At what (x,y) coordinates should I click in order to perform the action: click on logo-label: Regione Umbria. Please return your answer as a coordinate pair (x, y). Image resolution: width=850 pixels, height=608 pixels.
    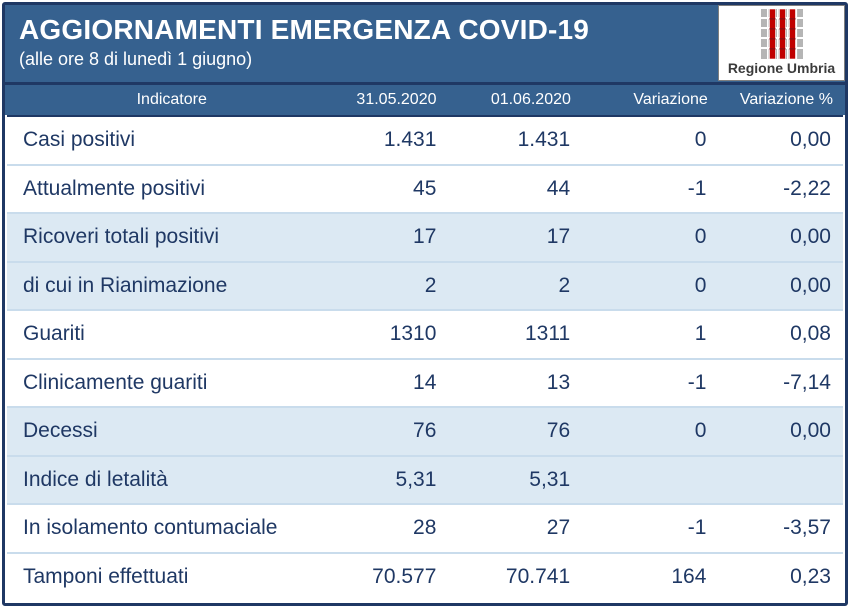
    Looking at the image, I should click on (781, 68).